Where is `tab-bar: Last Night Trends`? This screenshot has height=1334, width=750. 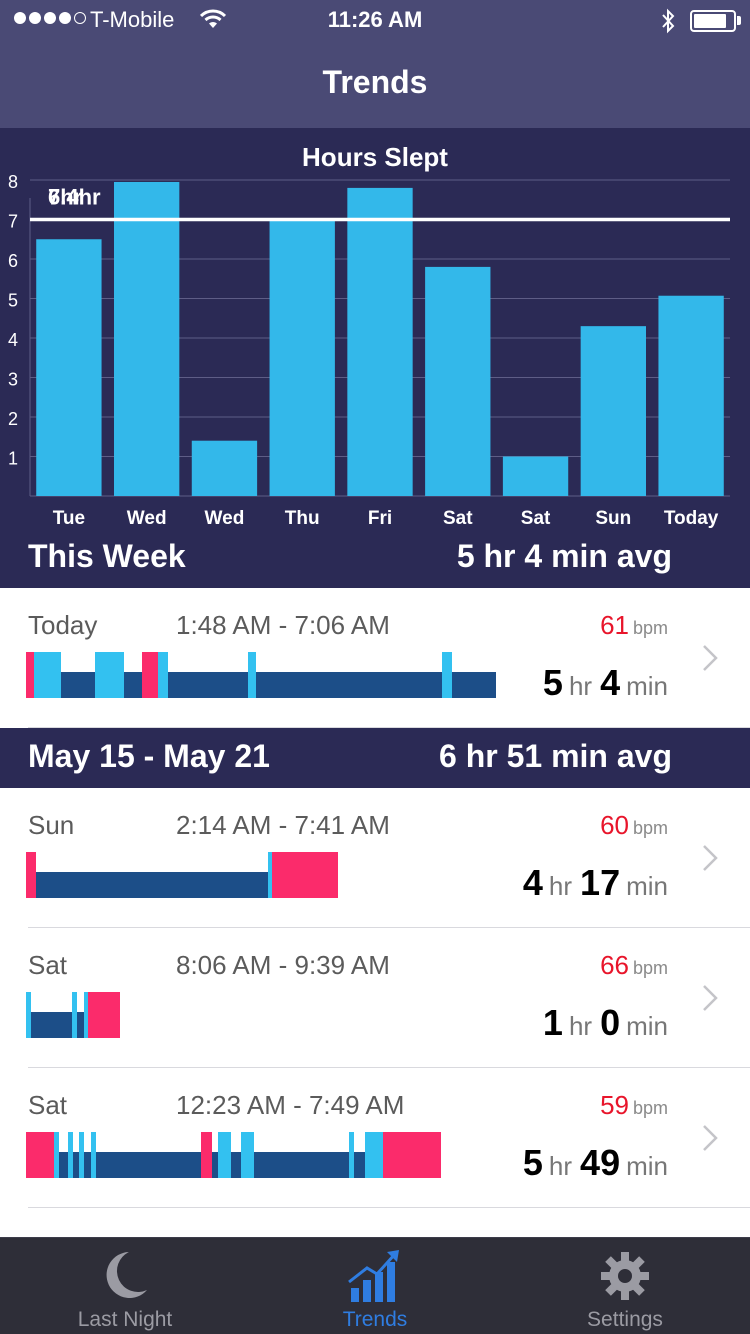 tab-bar: Last Night Trends is located at coordinates (375, 1285).